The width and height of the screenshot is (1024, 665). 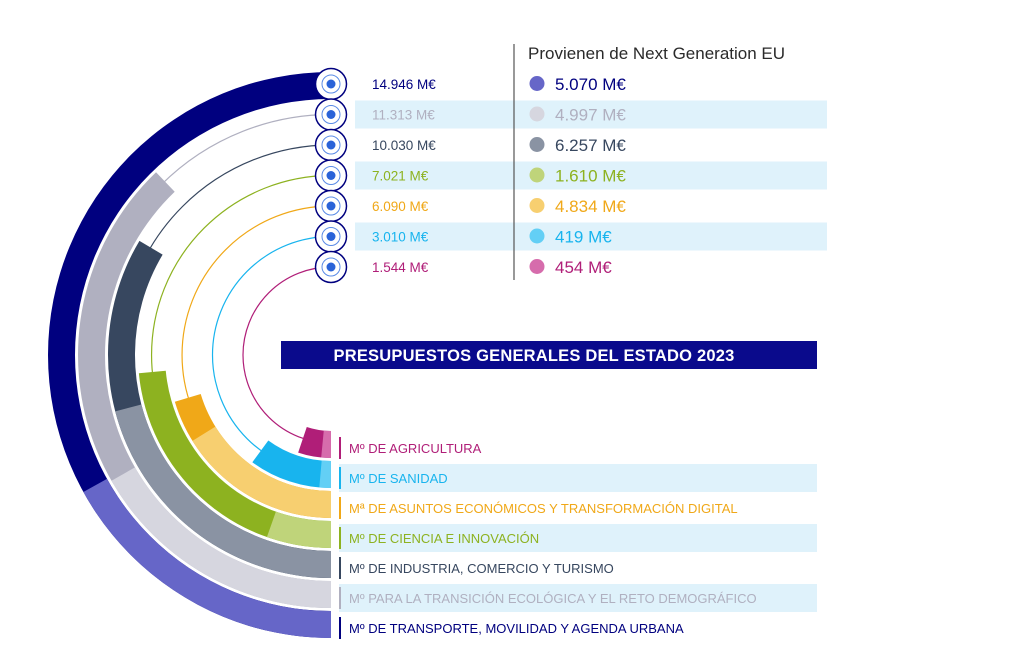 I want to click on bar-ngeu-m-de-industria-comercio-y-turismo, so click(x=223, y=491).